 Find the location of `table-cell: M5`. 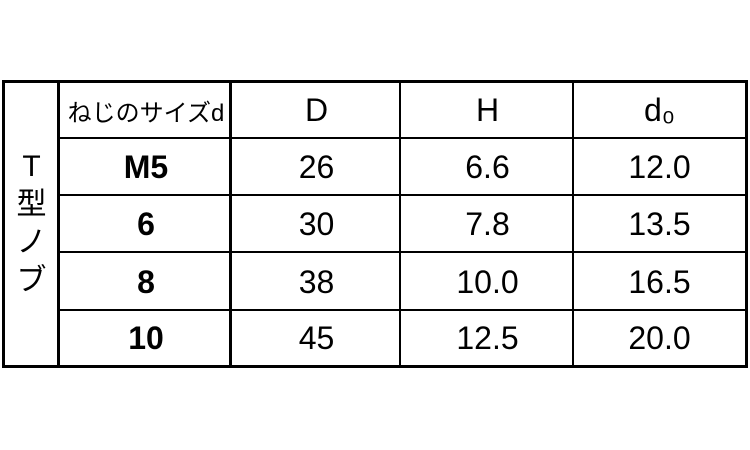

table-cell: M5 is located at coordinates (146, 166).